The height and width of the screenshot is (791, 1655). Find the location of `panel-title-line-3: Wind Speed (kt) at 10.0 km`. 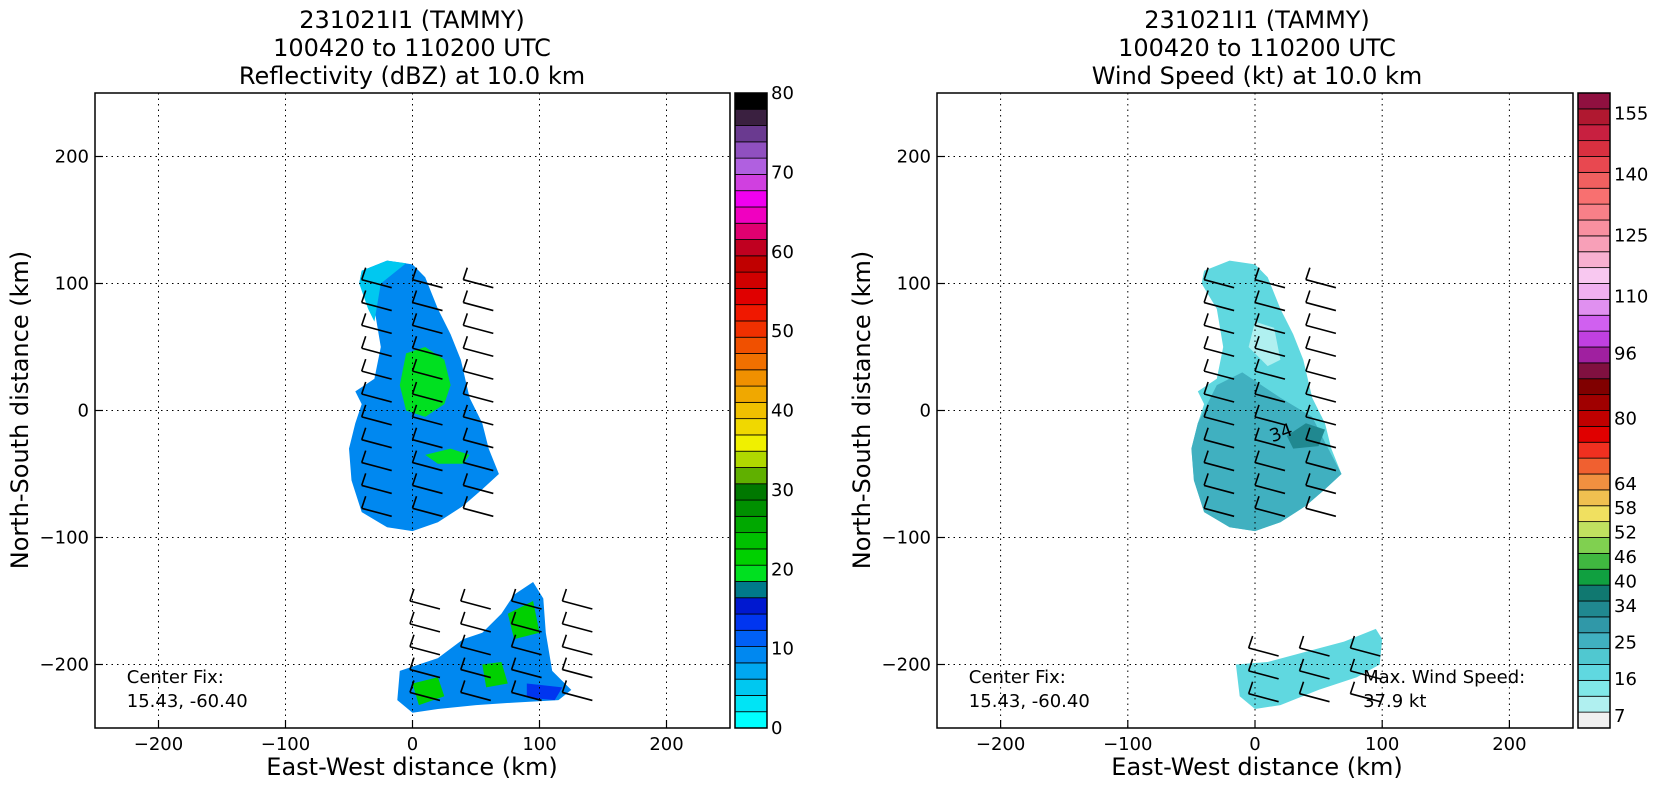

panel-title-line-3: Wind Speed (kt) at 10.0 km is located at coordinates (1257, 76).